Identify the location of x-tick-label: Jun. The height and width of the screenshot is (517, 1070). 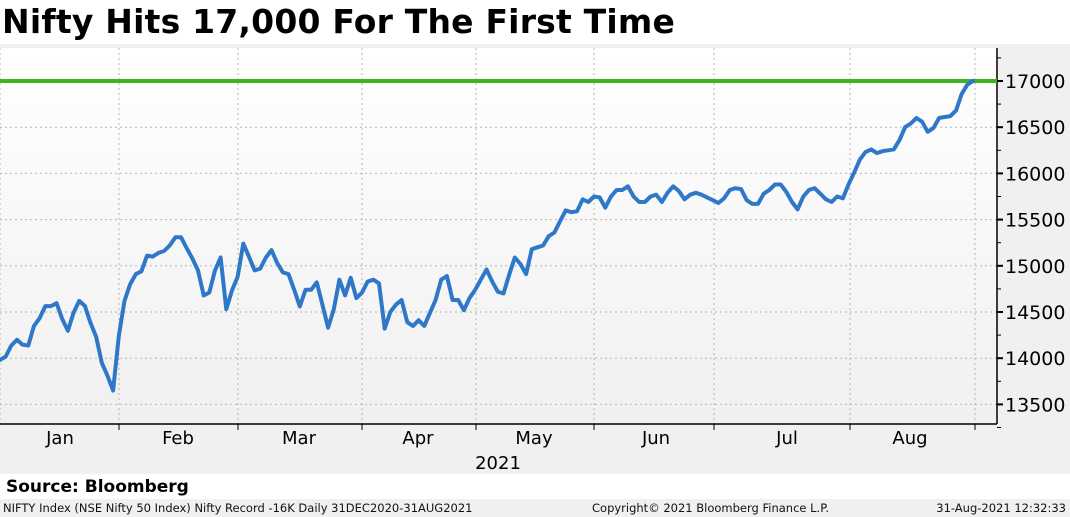
(655, 438).